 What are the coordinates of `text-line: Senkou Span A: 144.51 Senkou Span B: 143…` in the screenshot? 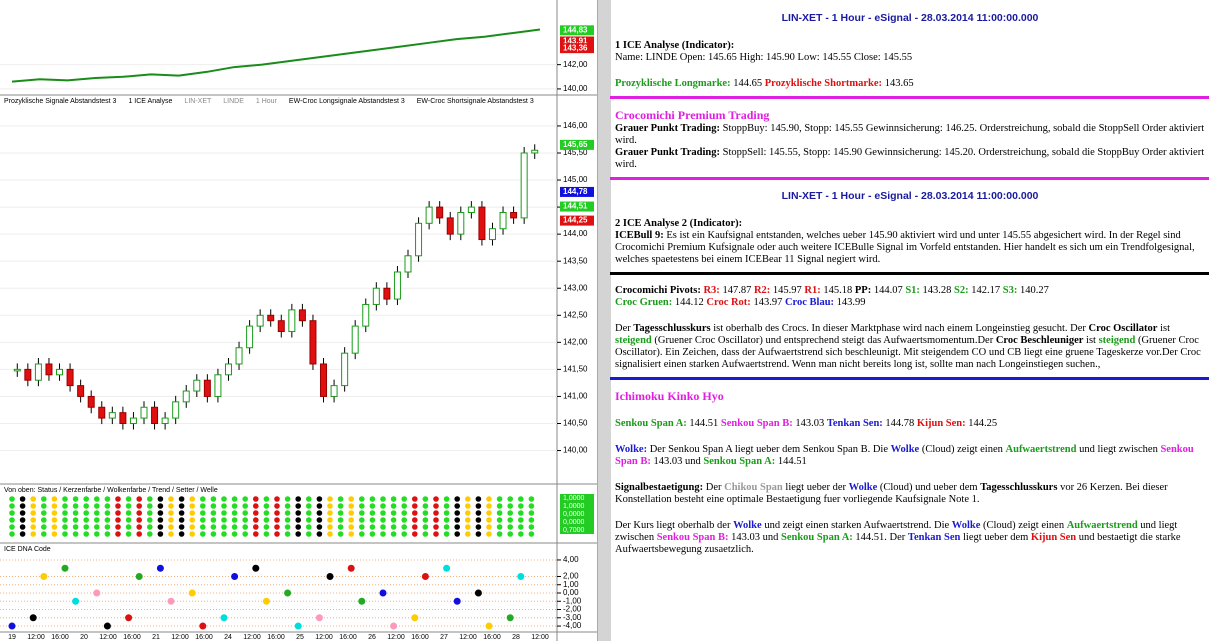 It's located at (910, 424).